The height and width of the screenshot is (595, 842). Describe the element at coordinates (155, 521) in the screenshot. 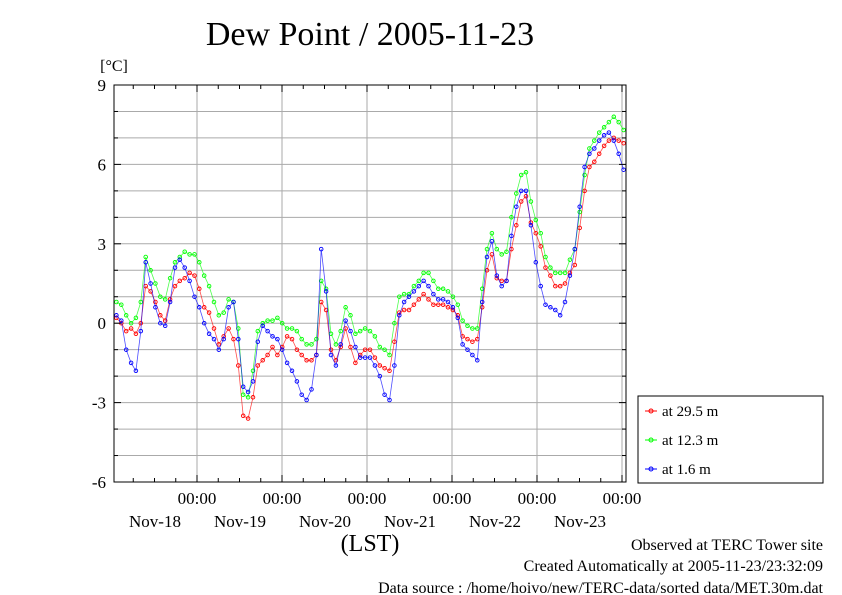

I see `x-tick-date: Nov-18` at that location.